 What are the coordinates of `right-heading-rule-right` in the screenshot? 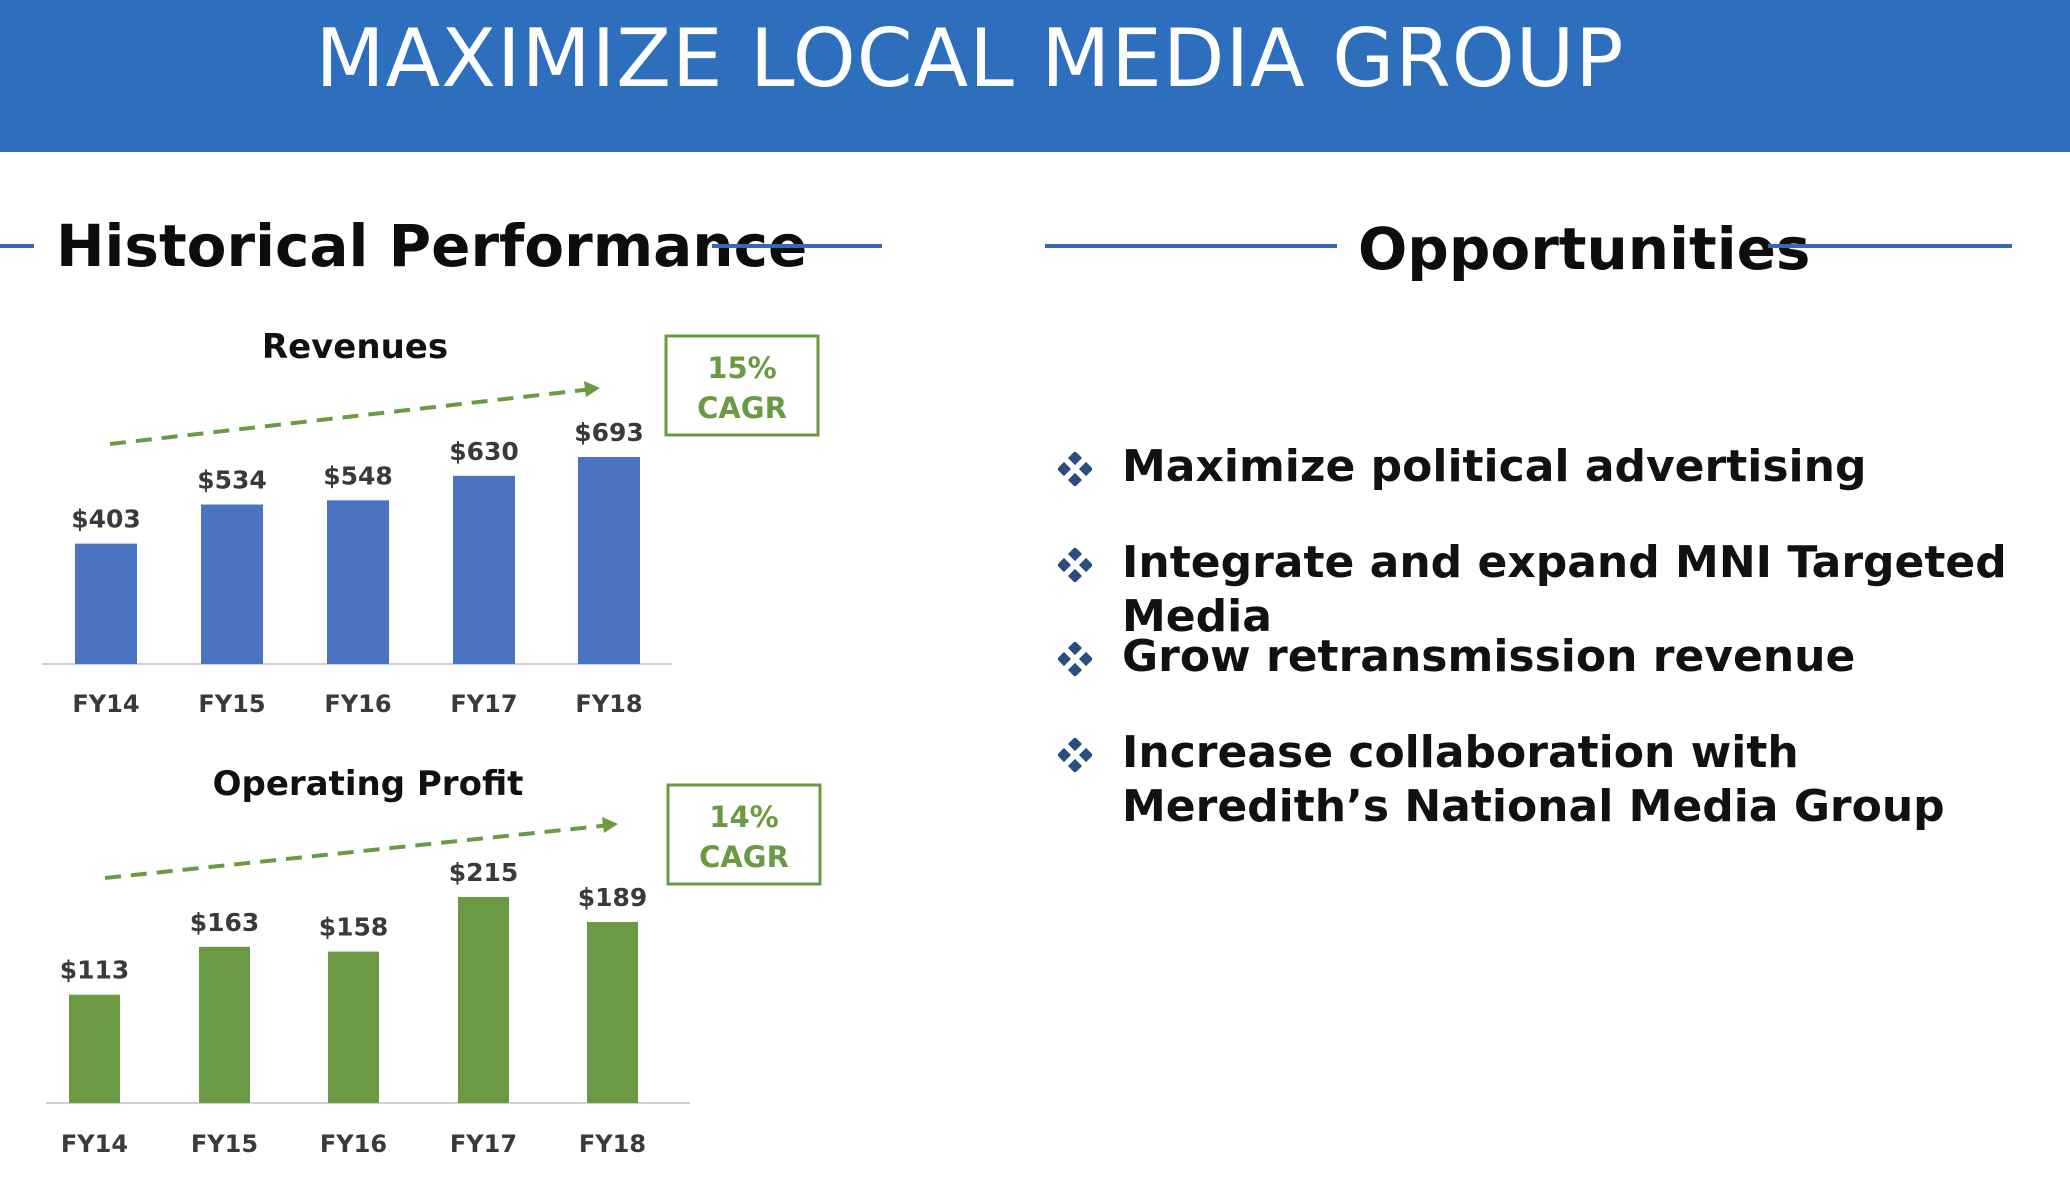 It's located at (1890, 246).